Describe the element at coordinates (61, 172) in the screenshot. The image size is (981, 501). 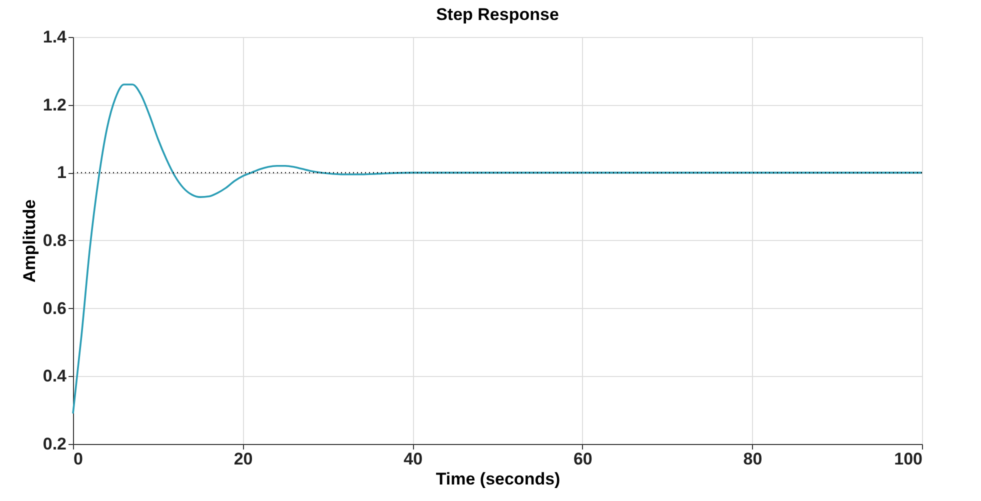
I see `y-tick-label: 1` at that location.